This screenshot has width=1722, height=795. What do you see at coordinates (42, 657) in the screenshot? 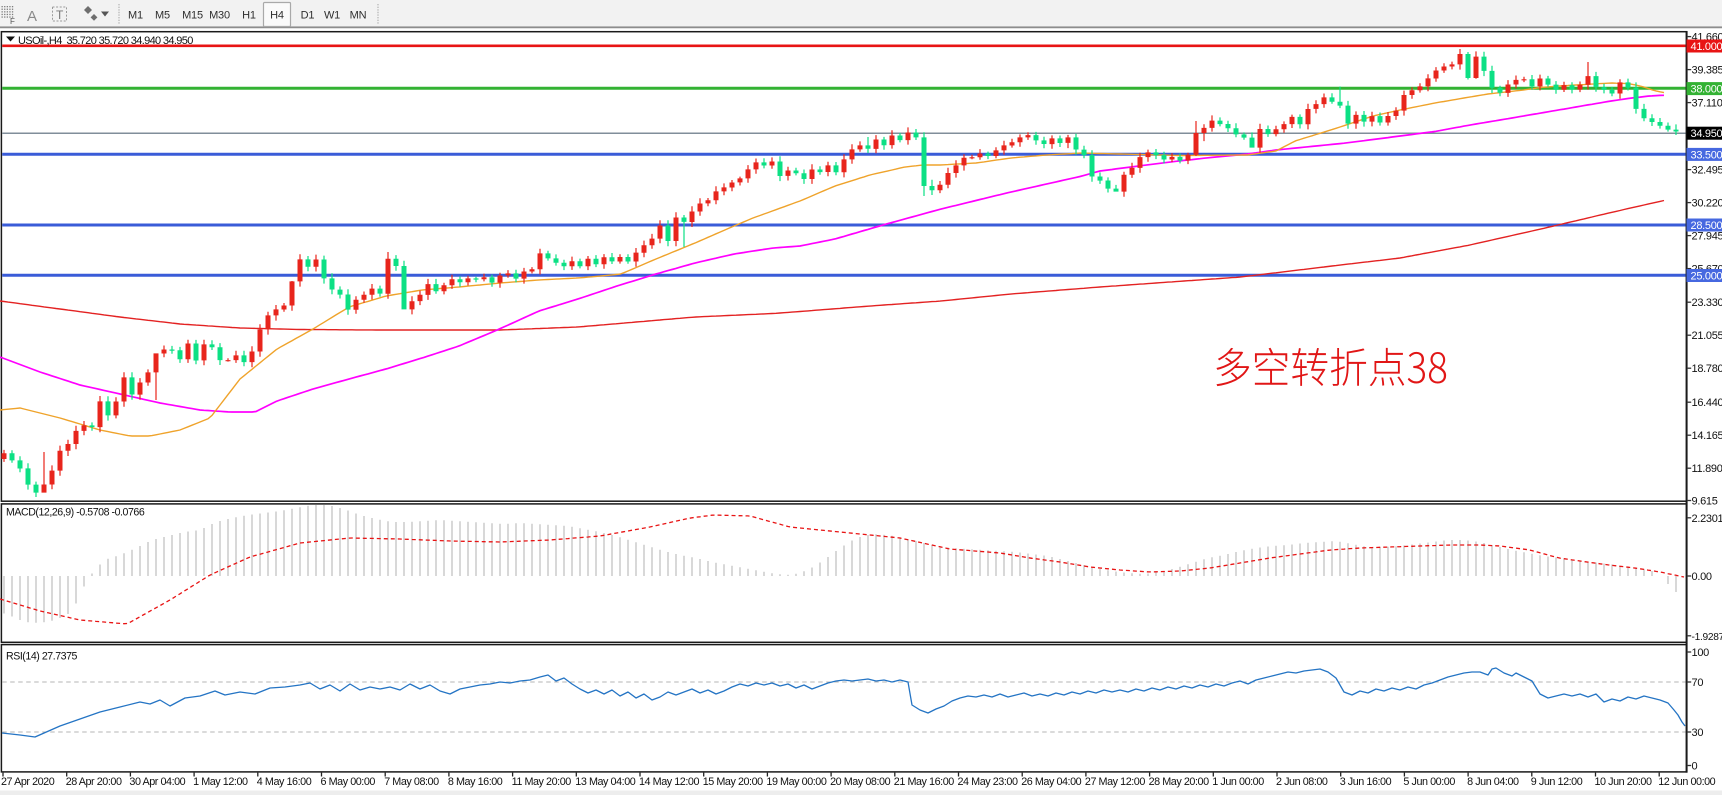
I see `svg-text: RSI(14) 27.7375` at bounding box center [42, 657].